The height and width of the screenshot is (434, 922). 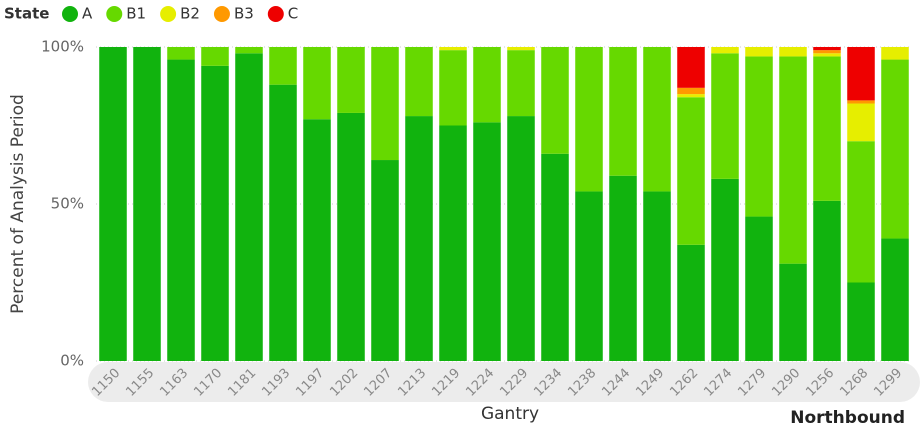 I want to click on y-tick-label: 50%, so click(x=67, y=204).